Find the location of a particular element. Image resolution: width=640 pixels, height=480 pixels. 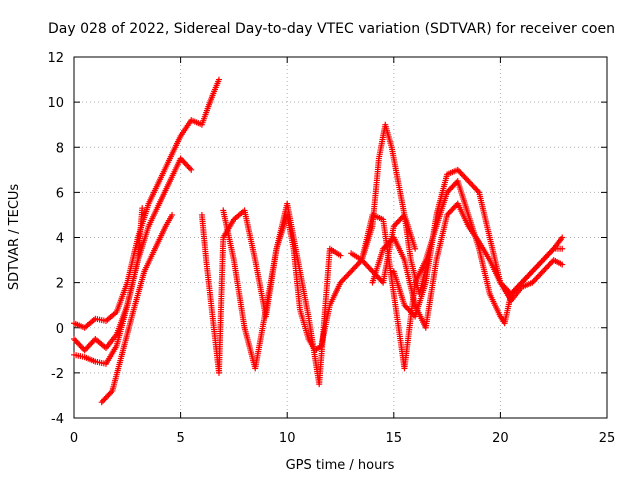

series-track-d is located at coordinates (137, 308).